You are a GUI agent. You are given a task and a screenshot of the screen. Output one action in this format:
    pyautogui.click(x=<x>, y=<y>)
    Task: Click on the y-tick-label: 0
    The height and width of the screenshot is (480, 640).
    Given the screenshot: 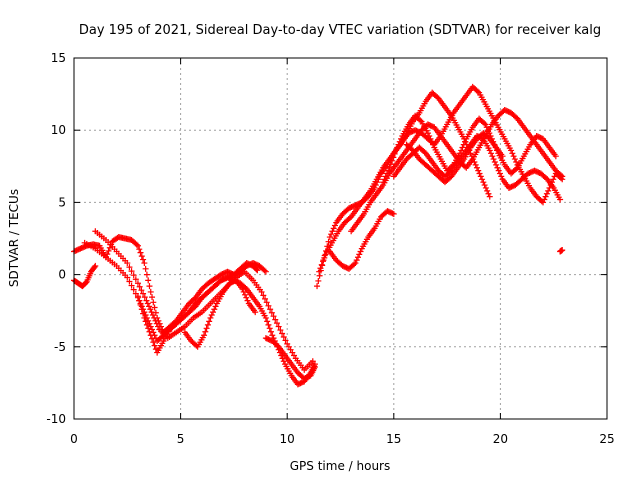 What is the action you would take?
    pyautogui.click(x=62, y=275)
    